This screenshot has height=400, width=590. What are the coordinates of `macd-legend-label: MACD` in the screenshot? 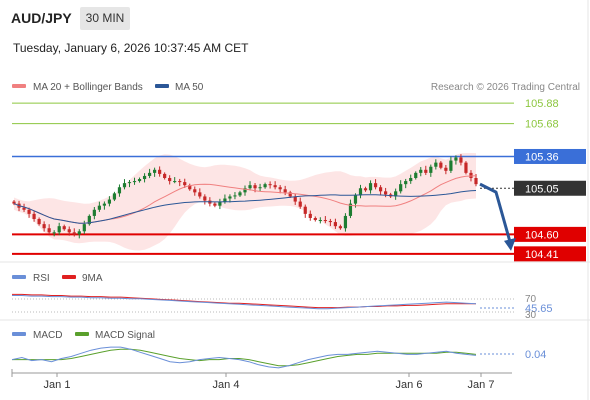 It's located at (47, 335).